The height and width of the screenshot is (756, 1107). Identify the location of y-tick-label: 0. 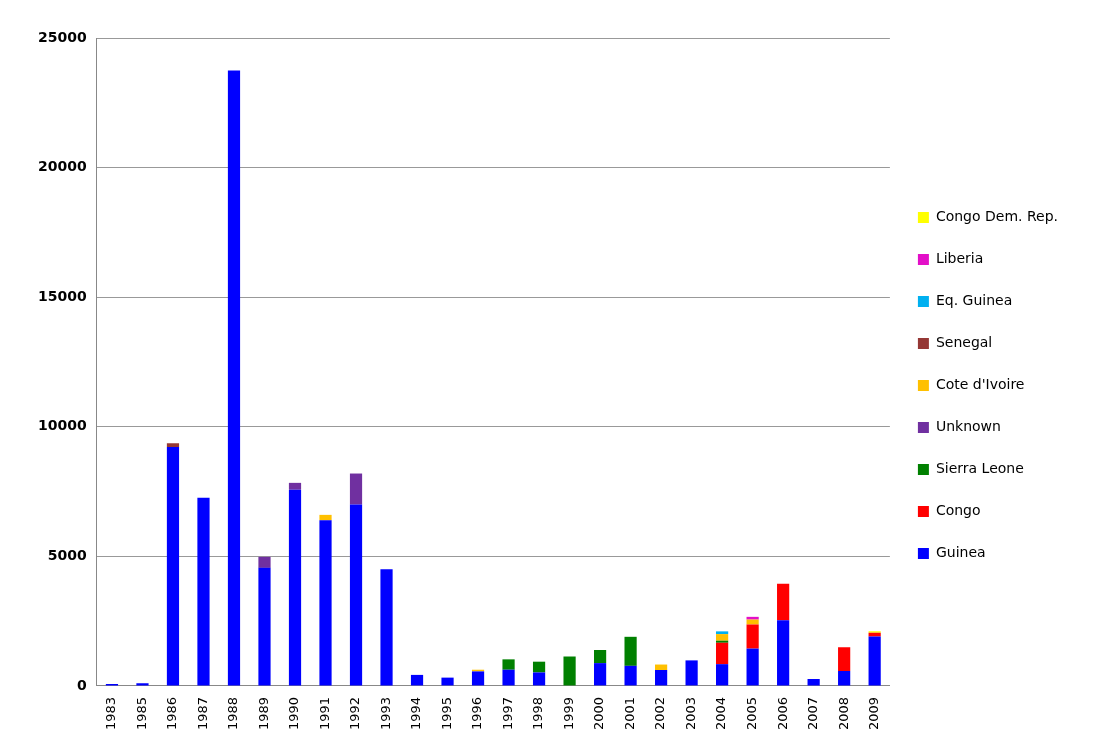
(81, 684).